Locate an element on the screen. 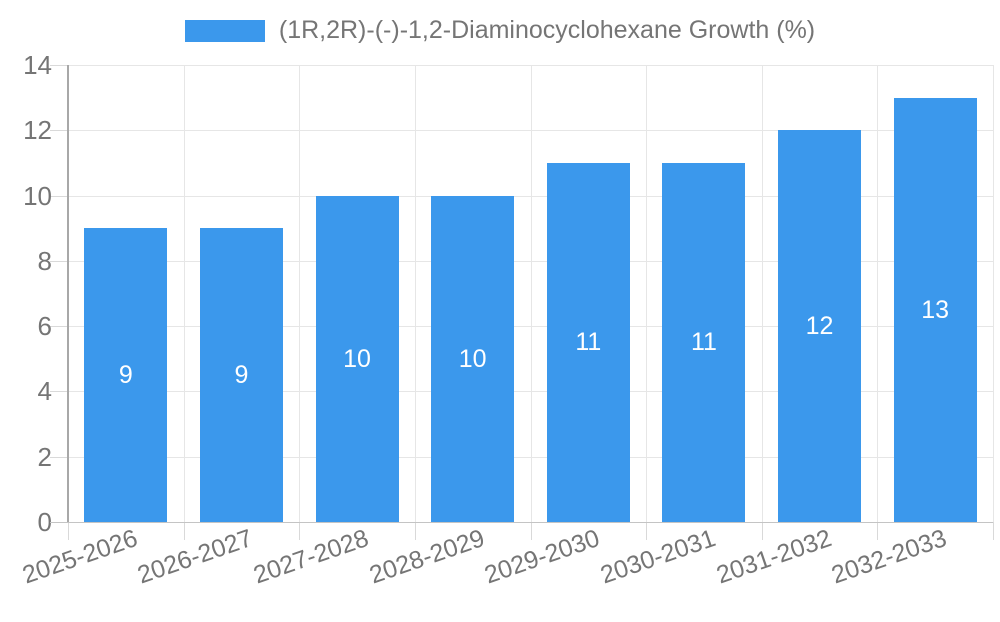 The width and height of the screenshot is (1000, 622). y-axis-tick-label: 4 is located at coordinates (44, 391).